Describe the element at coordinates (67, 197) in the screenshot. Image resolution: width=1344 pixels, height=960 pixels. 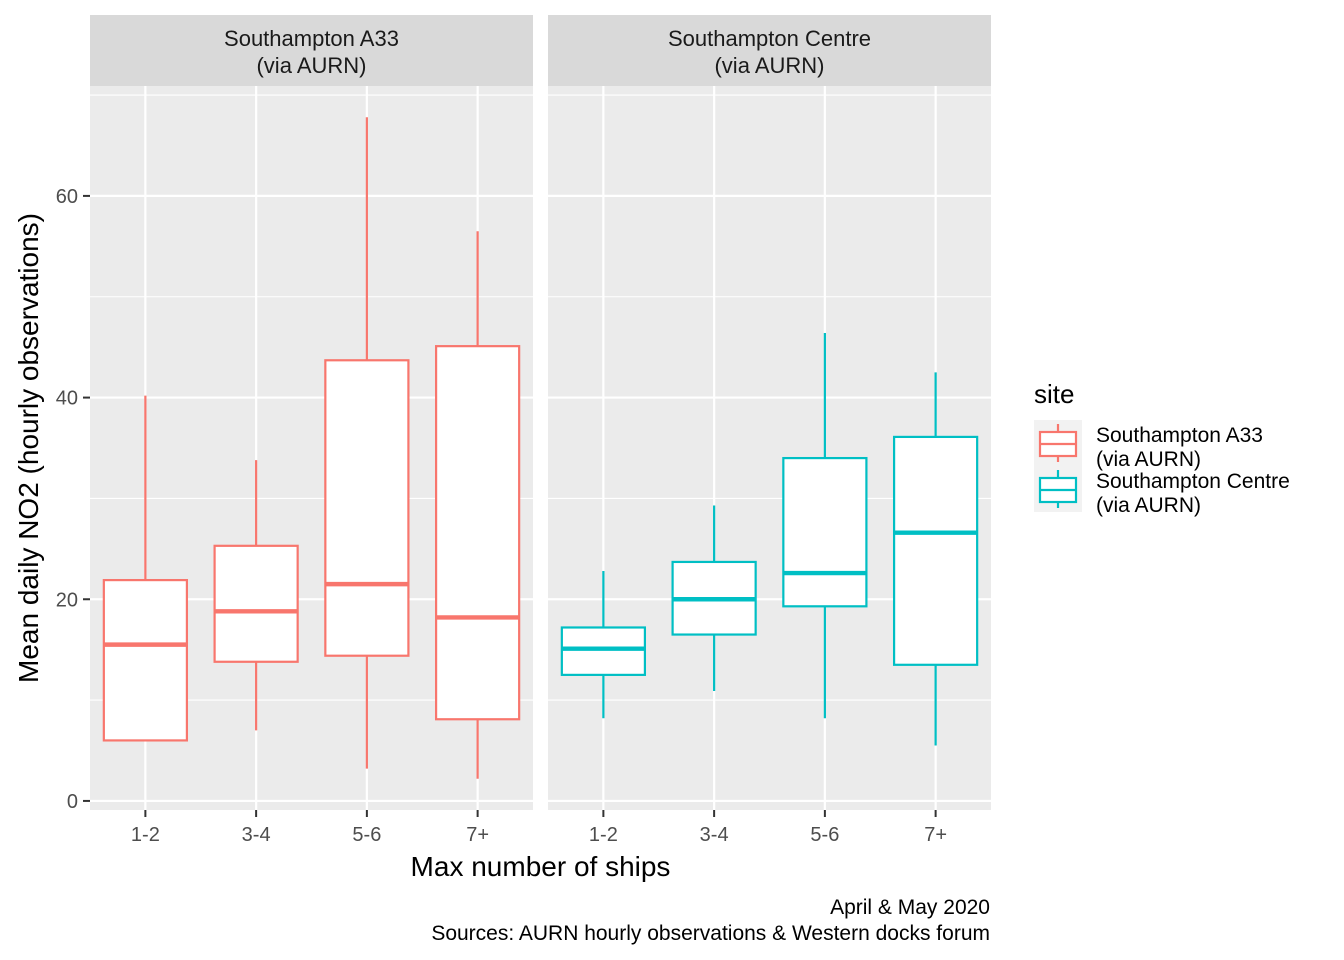
I see `y-tick-label: 60` at that location.